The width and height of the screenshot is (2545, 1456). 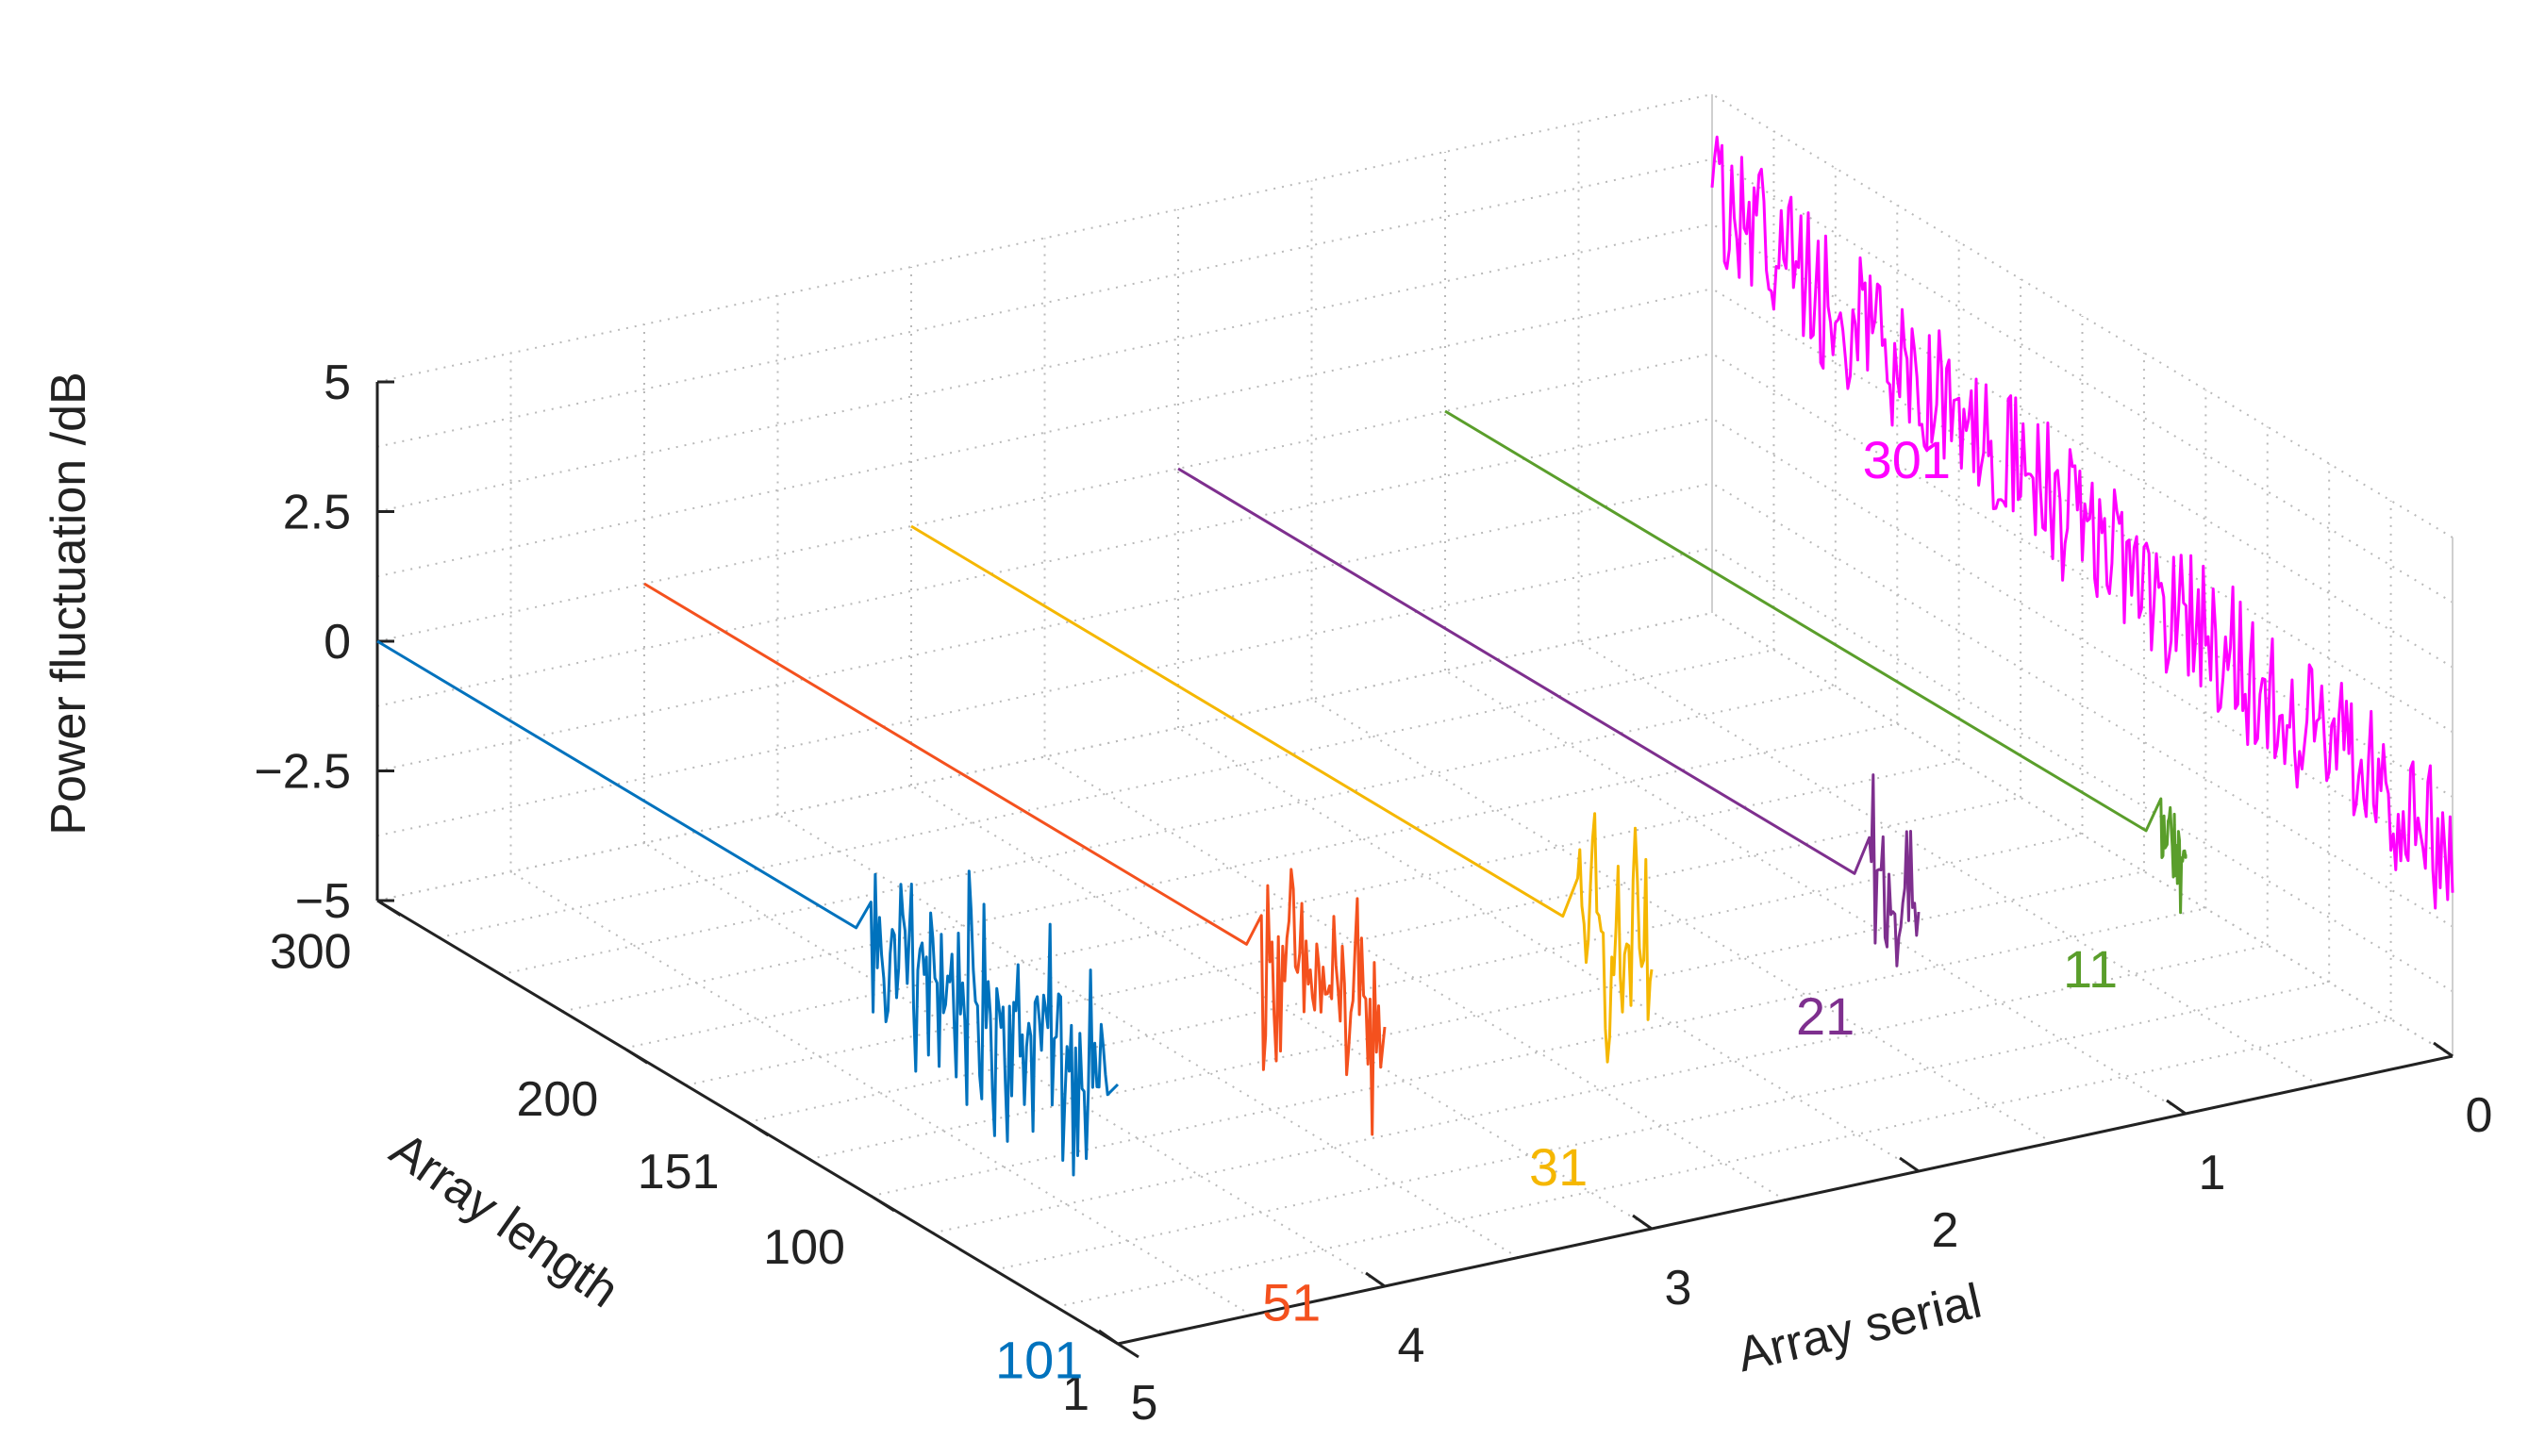 I want to click on y-tick-label: 200, so click(x=558, y=1099).